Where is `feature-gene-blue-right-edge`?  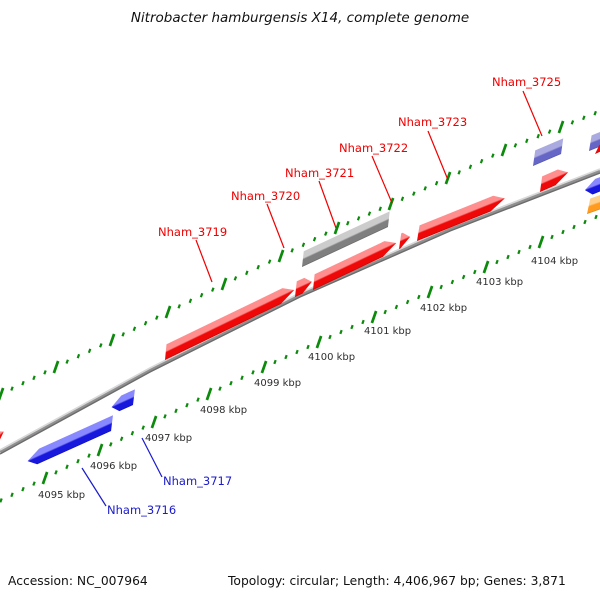
feature-gene-blue-right-edge is located at coordinates (592, 184).